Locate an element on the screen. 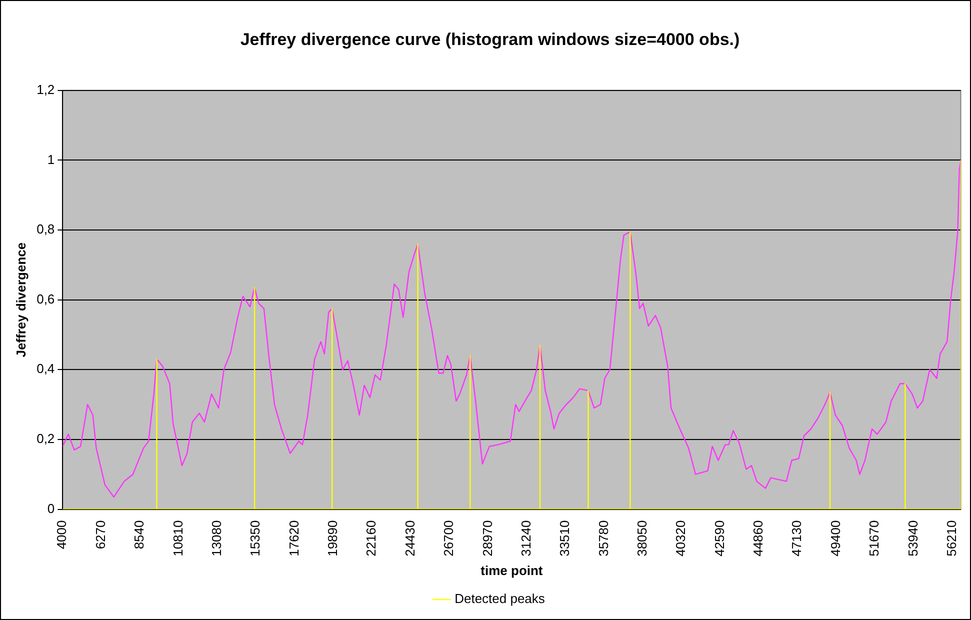  x-tick-label: 26700 is located at coordinates (448, 538).